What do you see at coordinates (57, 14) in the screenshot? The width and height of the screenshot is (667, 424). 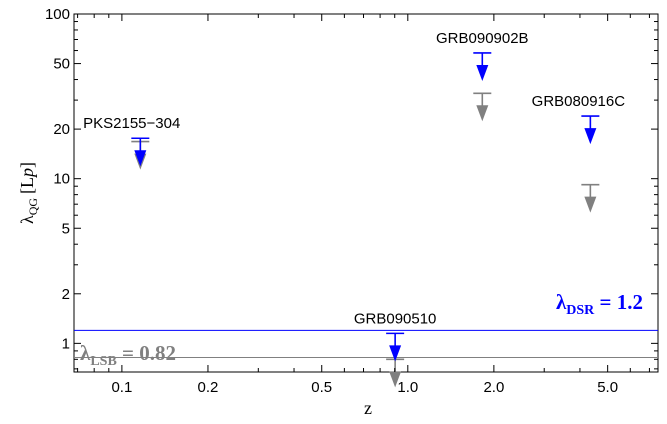 I see `y-tick-label: 100` at bounding box center [57, 14].